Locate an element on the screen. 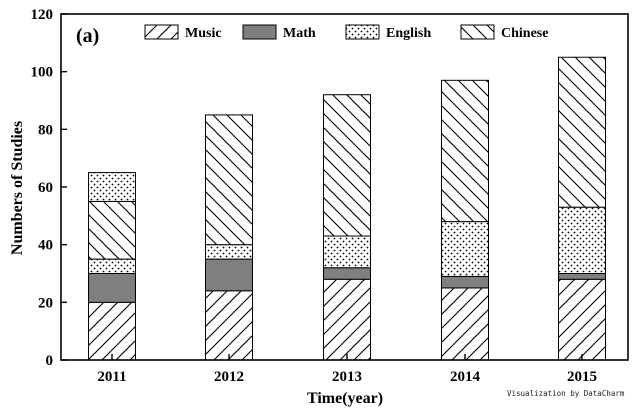 The height and width of the screenshot is (414, 640). bar-segment-math-2011 is located at coordinates (112, 288).